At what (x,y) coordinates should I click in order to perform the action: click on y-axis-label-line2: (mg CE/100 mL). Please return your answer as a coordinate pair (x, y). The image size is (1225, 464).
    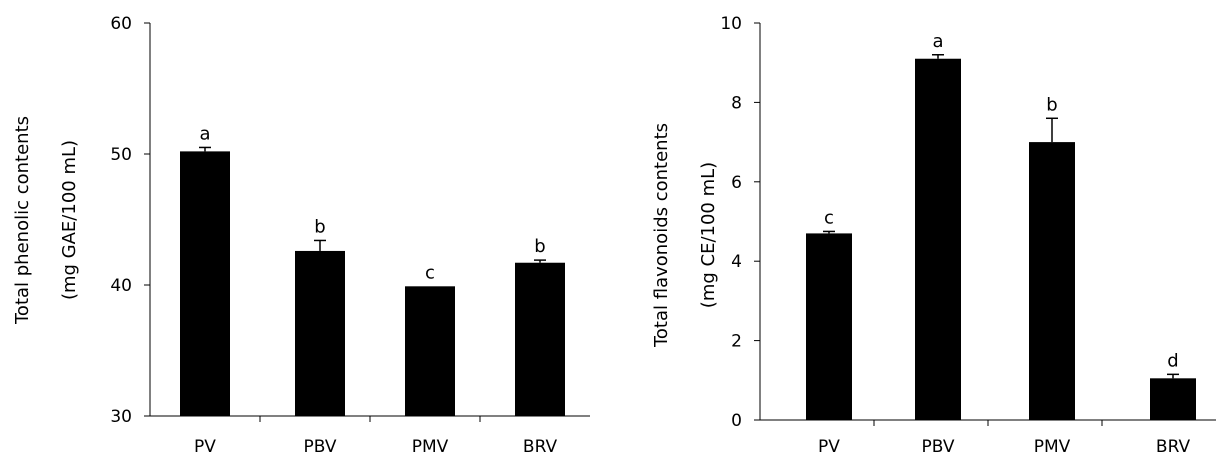
    Looking at the image, I should click on (708, 235).